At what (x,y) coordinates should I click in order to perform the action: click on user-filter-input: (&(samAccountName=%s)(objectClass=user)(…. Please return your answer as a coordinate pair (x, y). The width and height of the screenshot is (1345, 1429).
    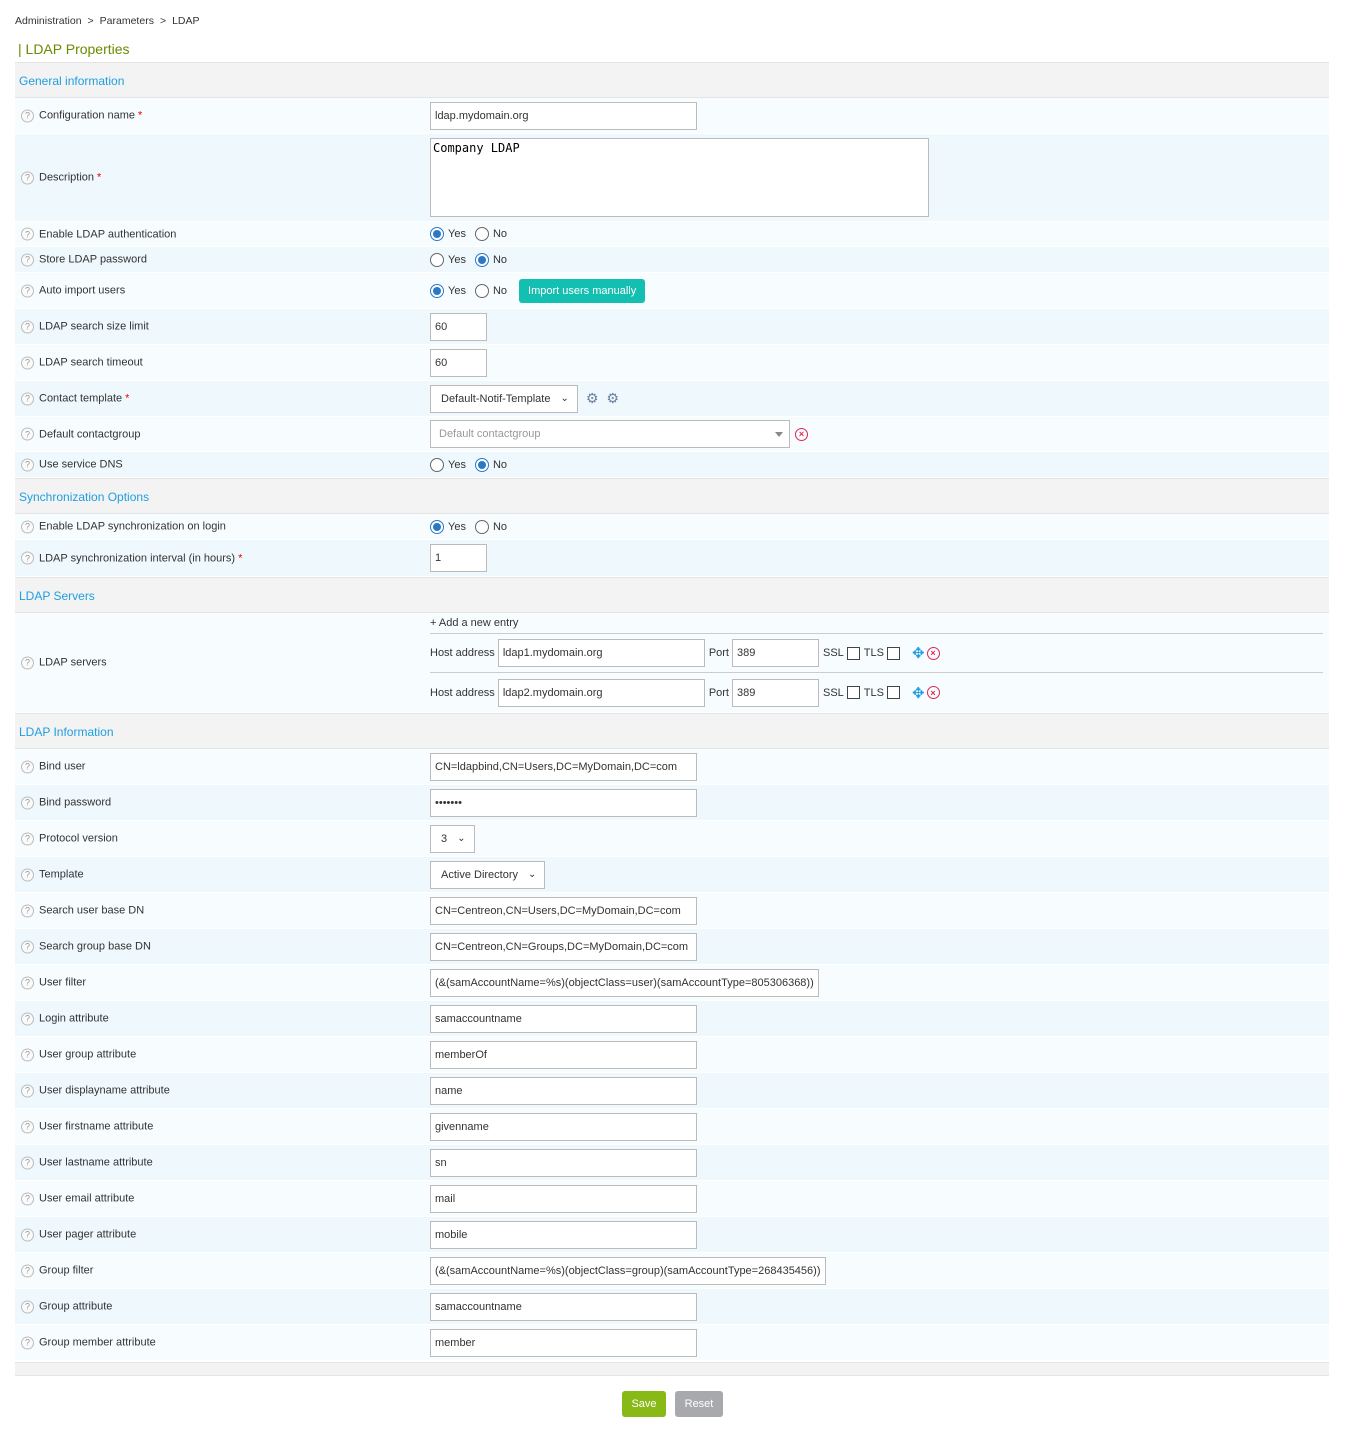
    Looking at the image, I should click on (624, 982).